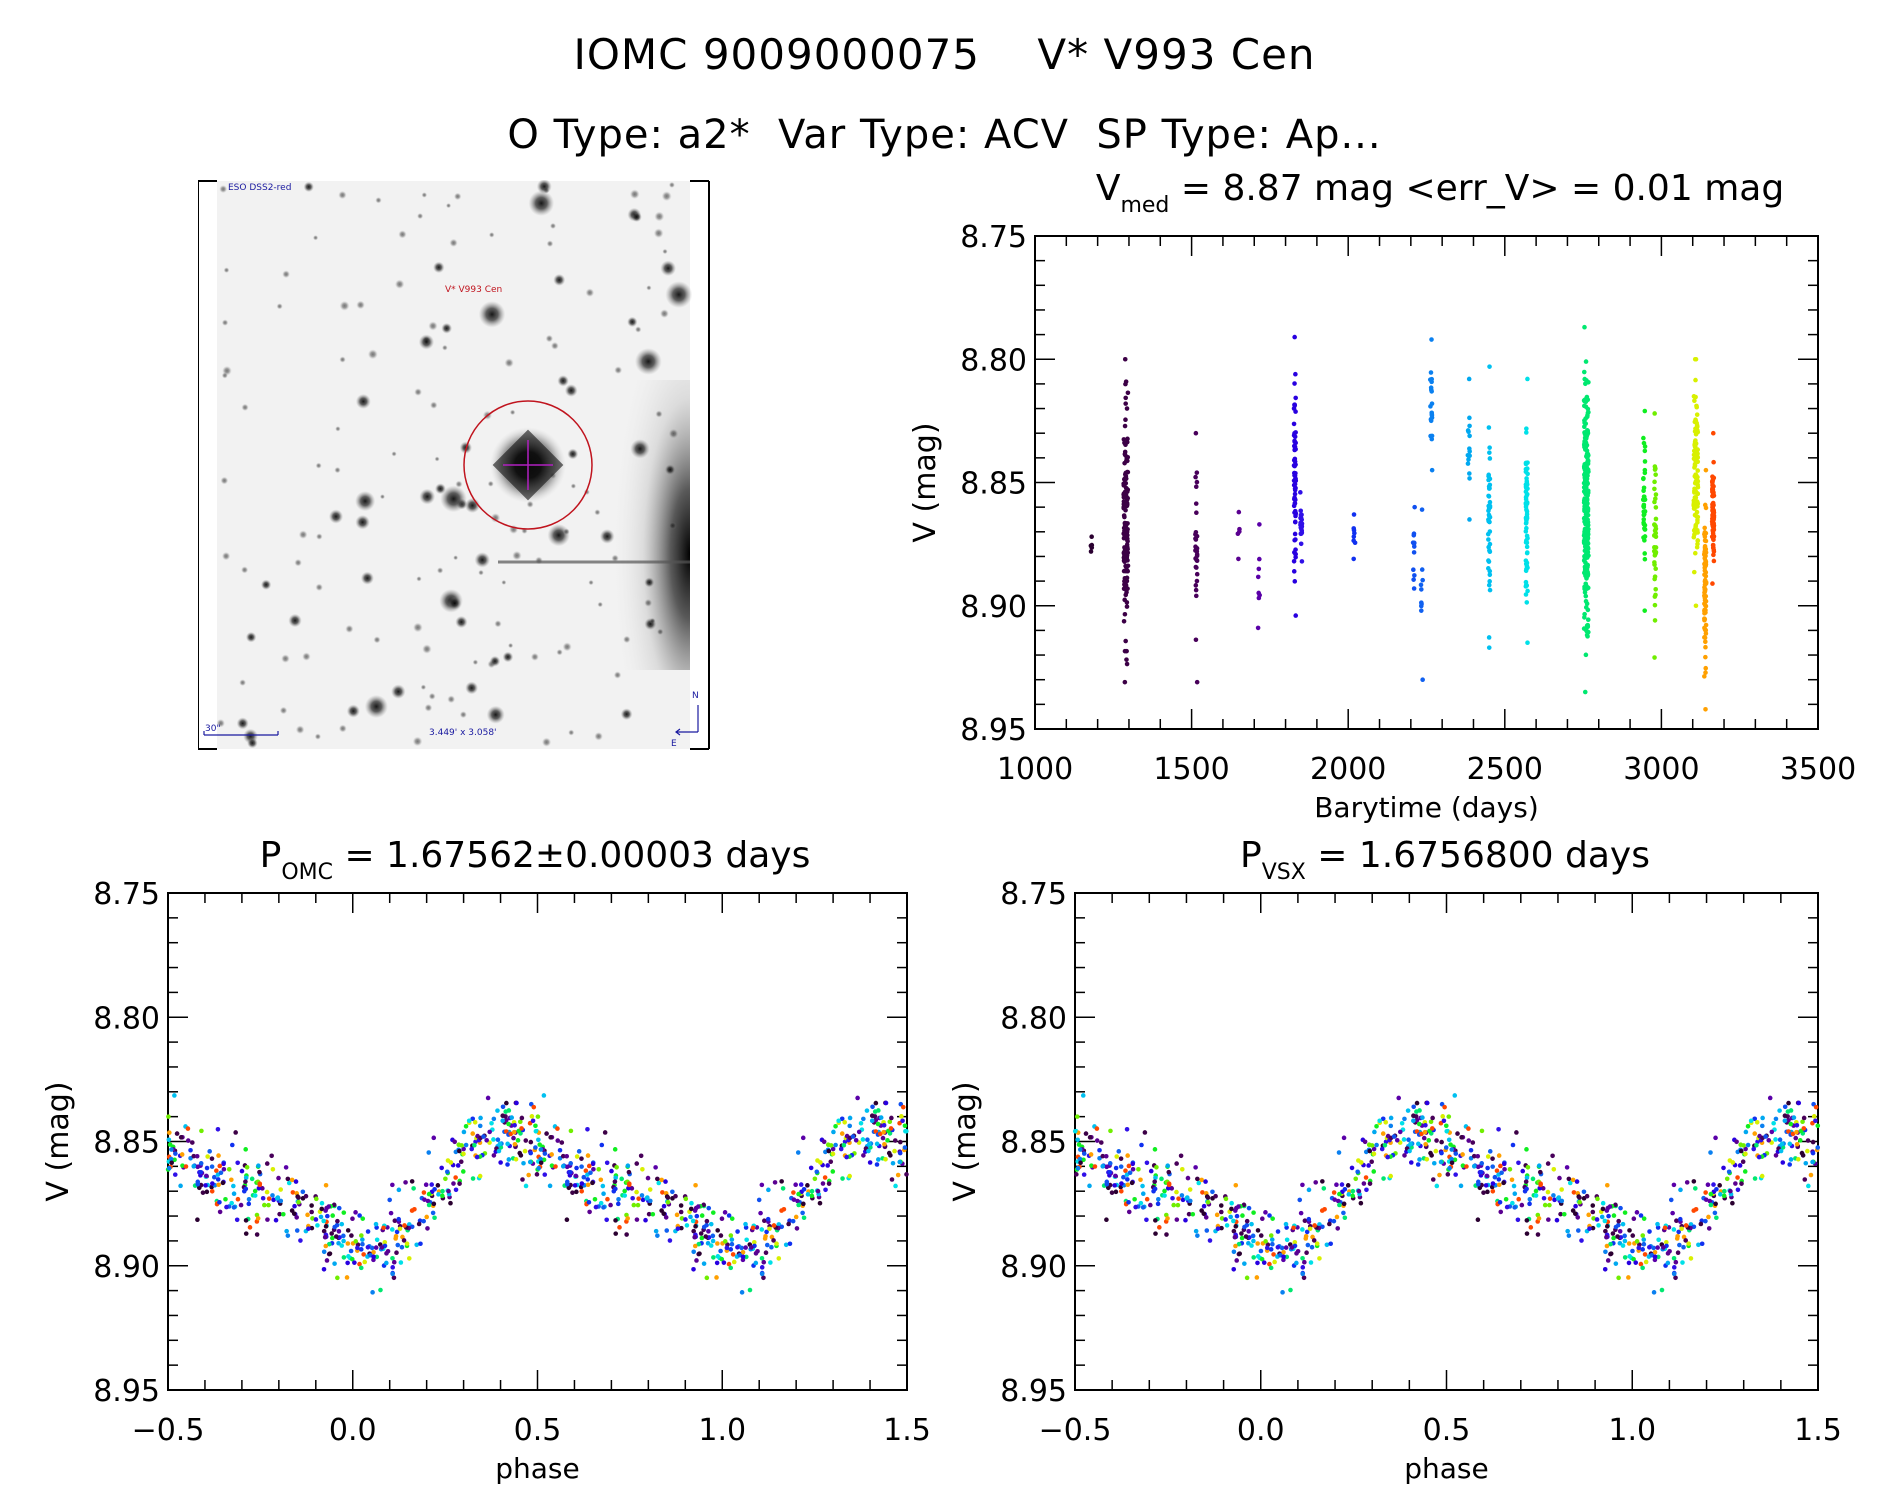  Describe the element at coordinates (965, 1141) in the screenshot. I see `y-axis-label: V (mag)` at that location.